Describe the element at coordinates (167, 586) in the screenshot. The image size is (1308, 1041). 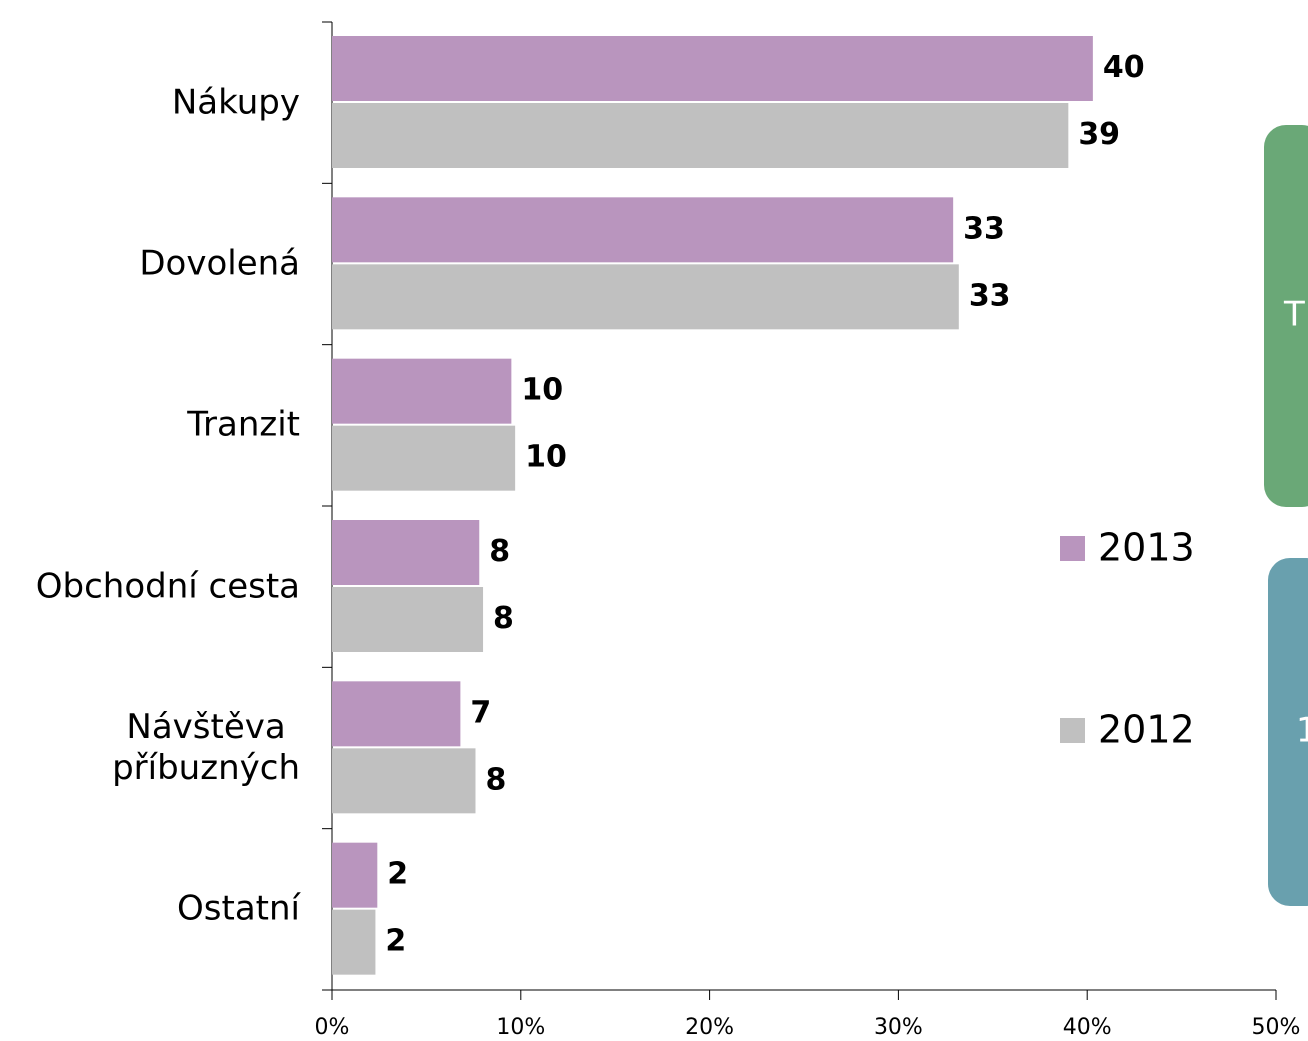
I see `category-label: Obchodní cesta` at that location.